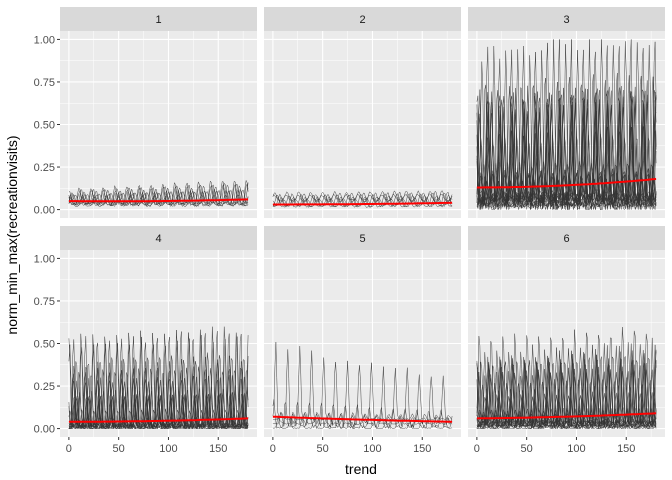  I want to click on facet-strip-label: 2, so click(362, 20).